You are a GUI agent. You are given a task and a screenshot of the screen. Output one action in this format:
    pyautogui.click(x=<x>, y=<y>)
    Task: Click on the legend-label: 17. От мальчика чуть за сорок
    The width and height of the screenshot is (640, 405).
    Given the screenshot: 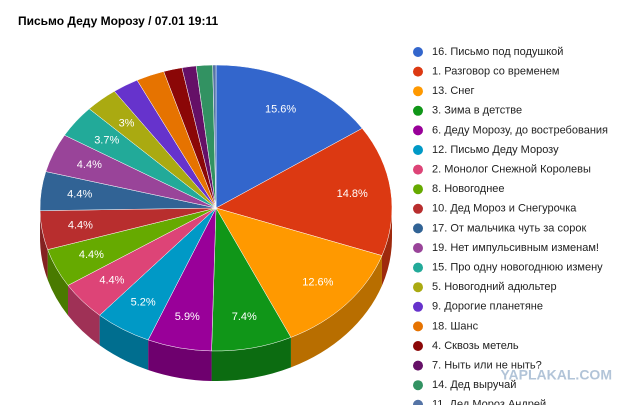 What is the action you would take?
    pyautogui.click(x=509, y=228)
    